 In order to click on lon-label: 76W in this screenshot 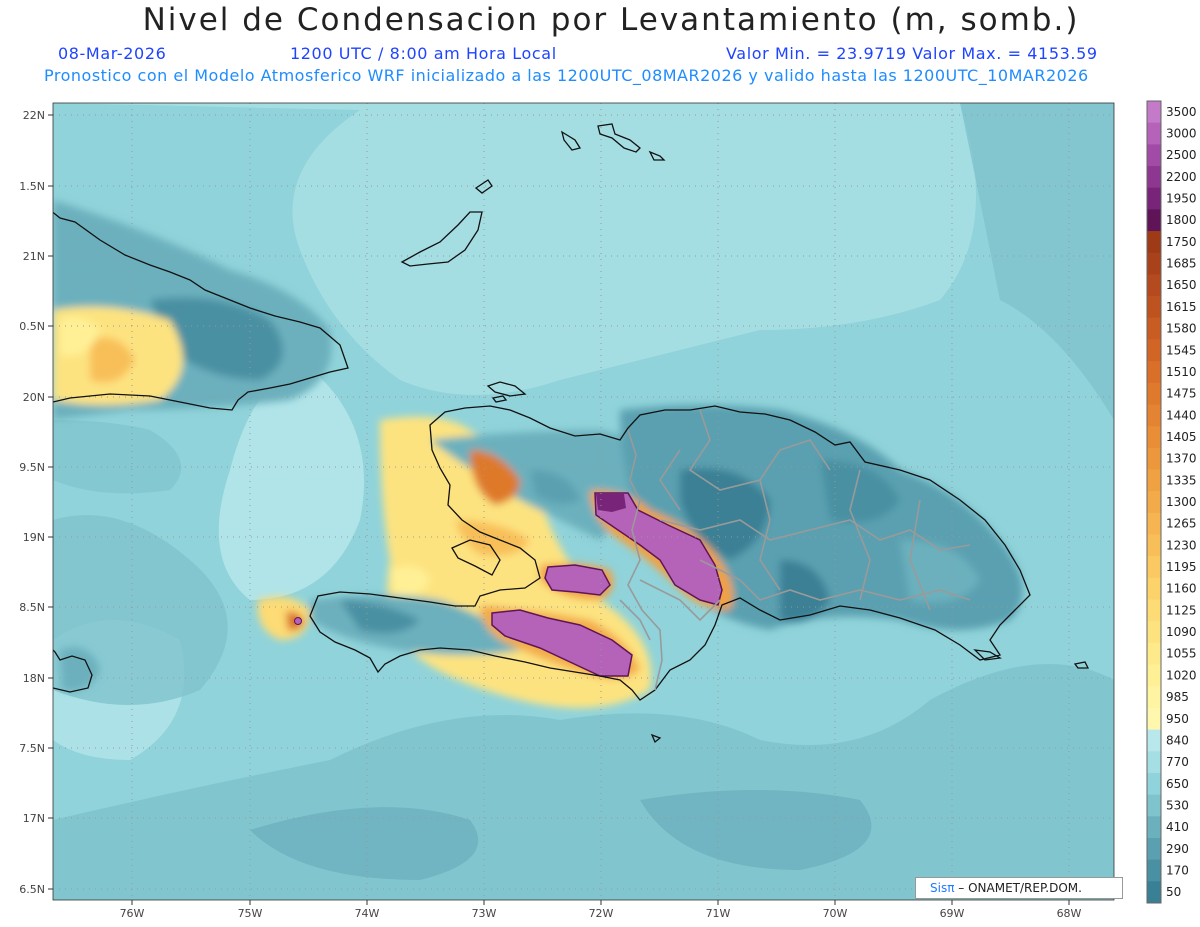, I will do `click(132, 913)`.